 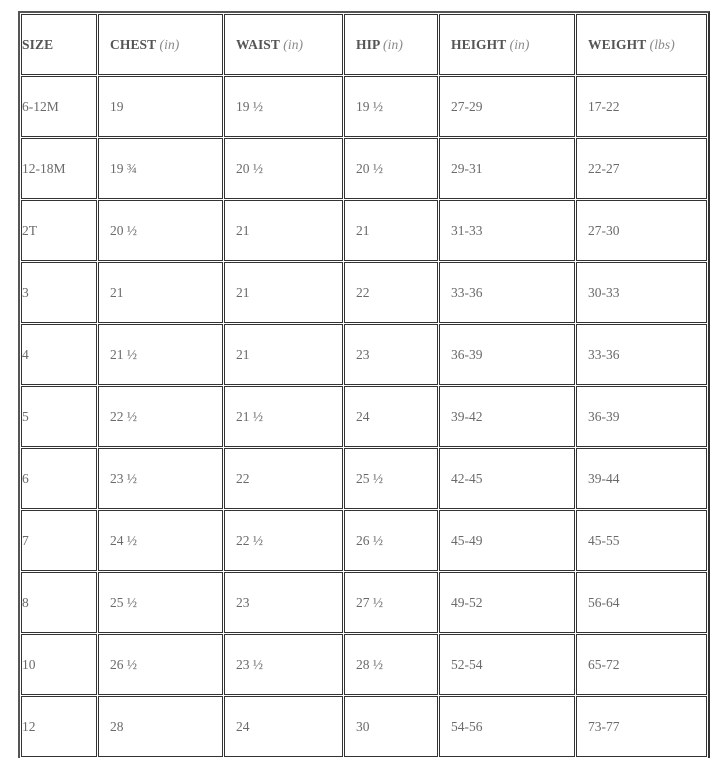 I want to click on table-row: 10 26 ½ 23 ½ 28 ½ 52-54 65-72, so click(x=364, y=664).